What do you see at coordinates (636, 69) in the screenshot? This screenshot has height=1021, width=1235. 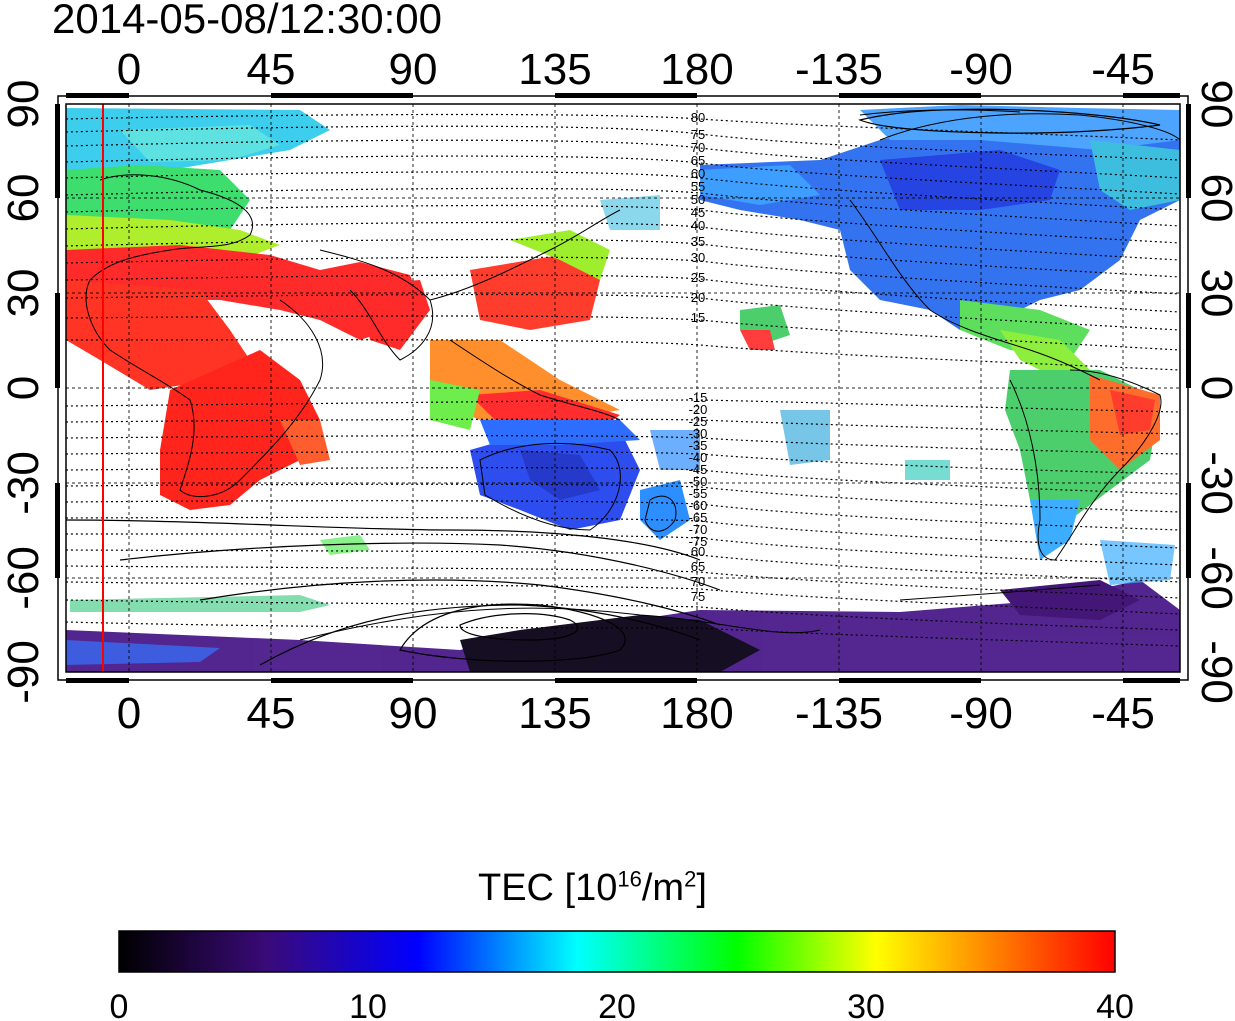 I see `lon-tick-labels-top: 0 45 90 135 180 -135 -90 -45` at bounding box center [636, 69].